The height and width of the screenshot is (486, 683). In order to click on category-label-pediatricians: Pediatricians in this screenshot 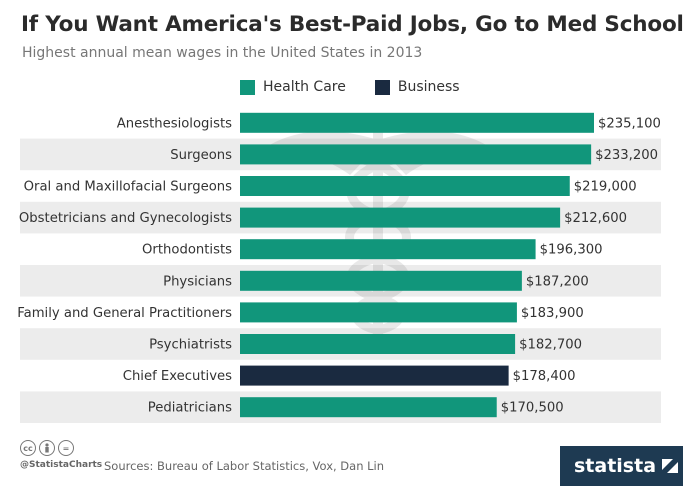, I will do `click(190, 408)`.